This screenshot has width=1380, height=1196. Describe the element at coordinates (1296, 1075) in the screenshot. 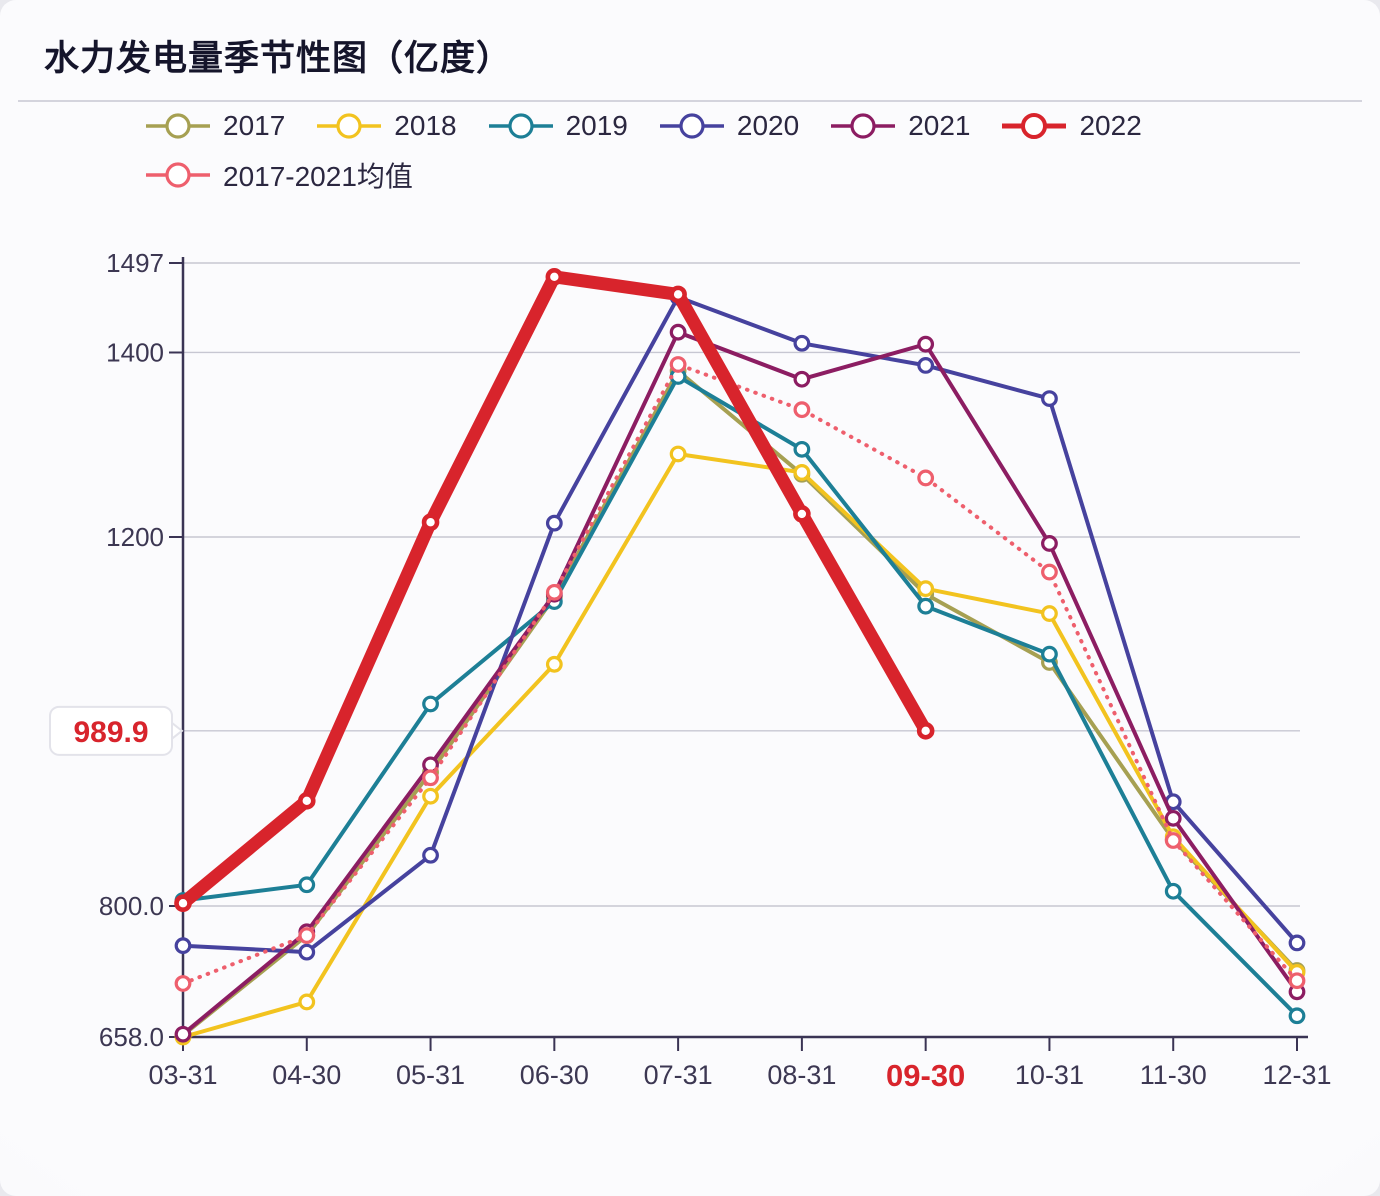

I see `x-axis-label-12-31: 12-31` at that location.